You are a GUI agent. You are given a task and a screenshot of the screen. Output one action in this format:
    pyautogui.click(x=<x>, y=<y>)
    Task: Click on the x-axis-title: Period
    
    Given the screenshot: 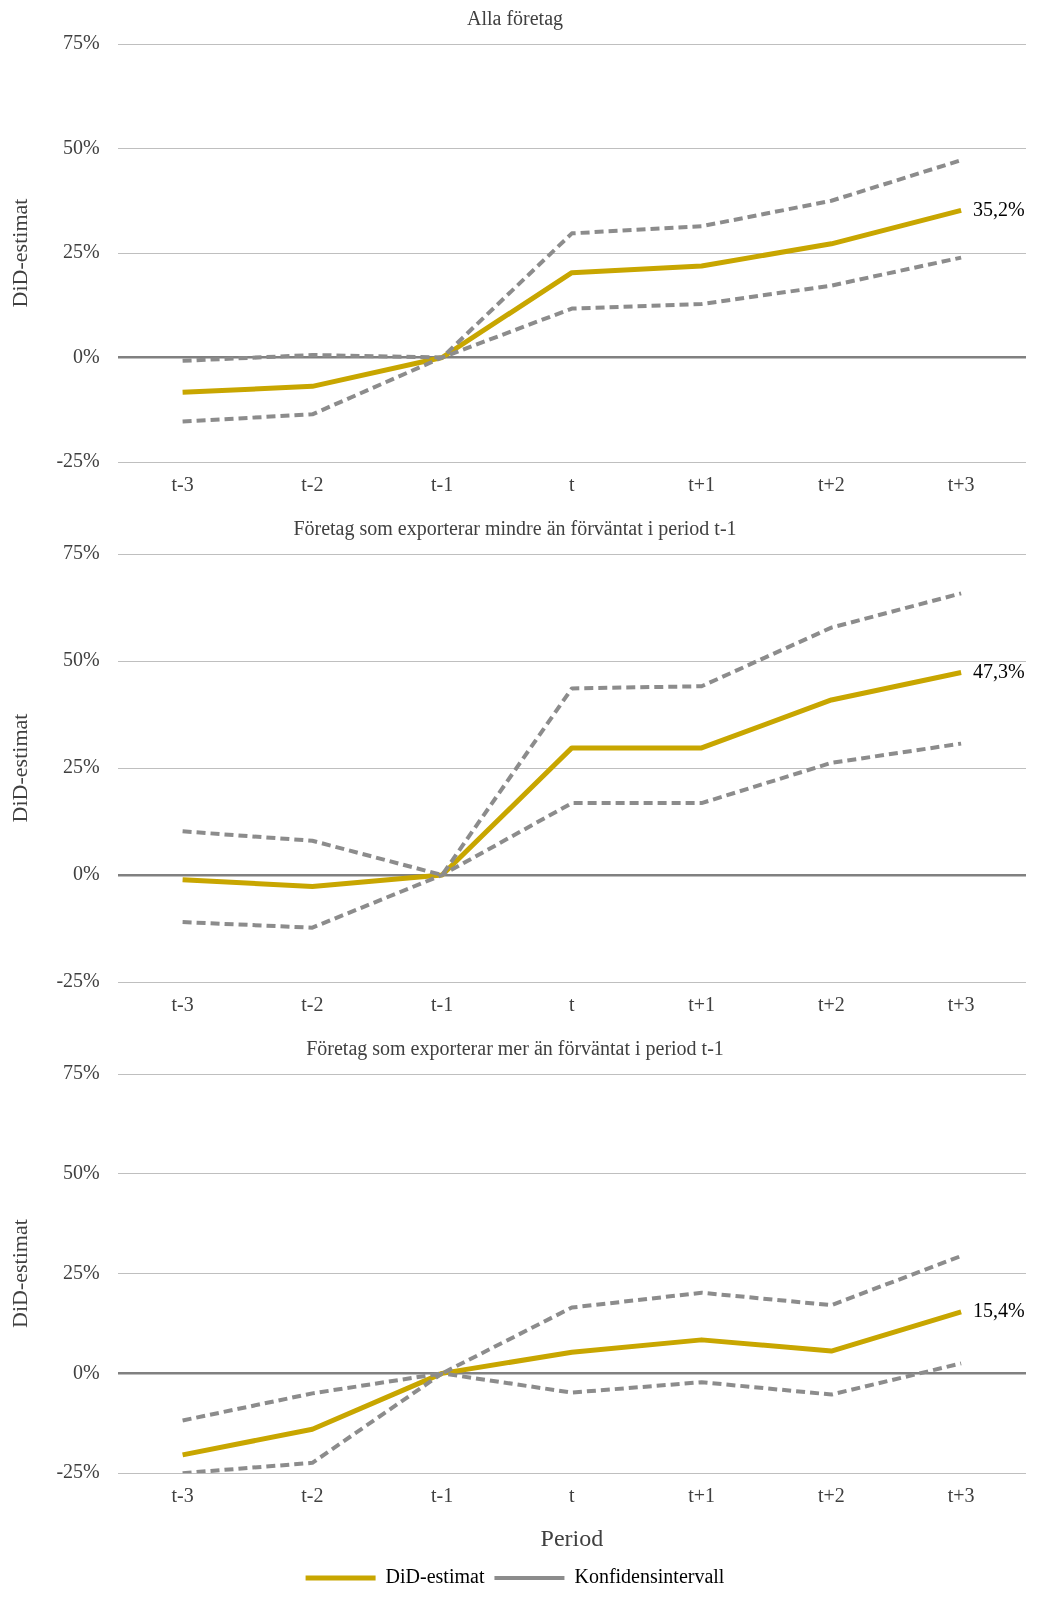 What is the action you would take?
    pyautogui.click(x=572, y=1537)
    